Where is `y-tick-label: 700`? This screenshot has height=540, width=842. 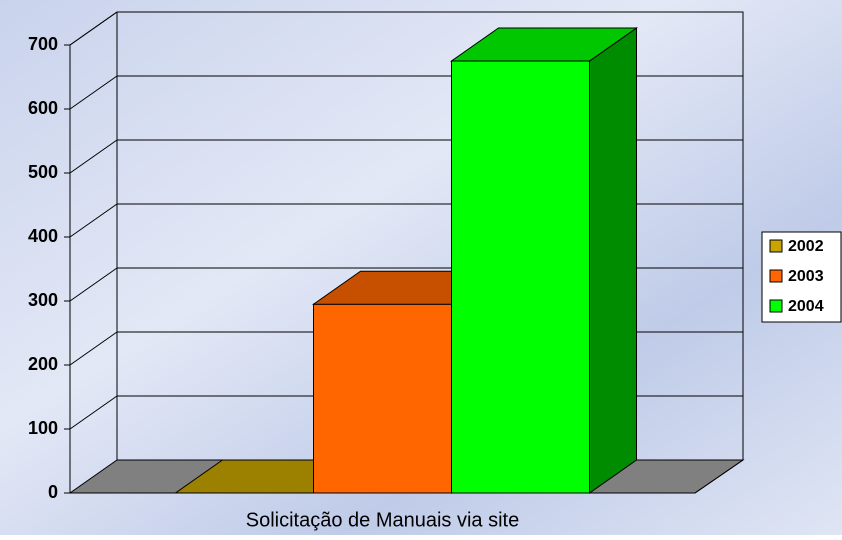 y-tick-label: 700 is located at coordinates (43, 44).